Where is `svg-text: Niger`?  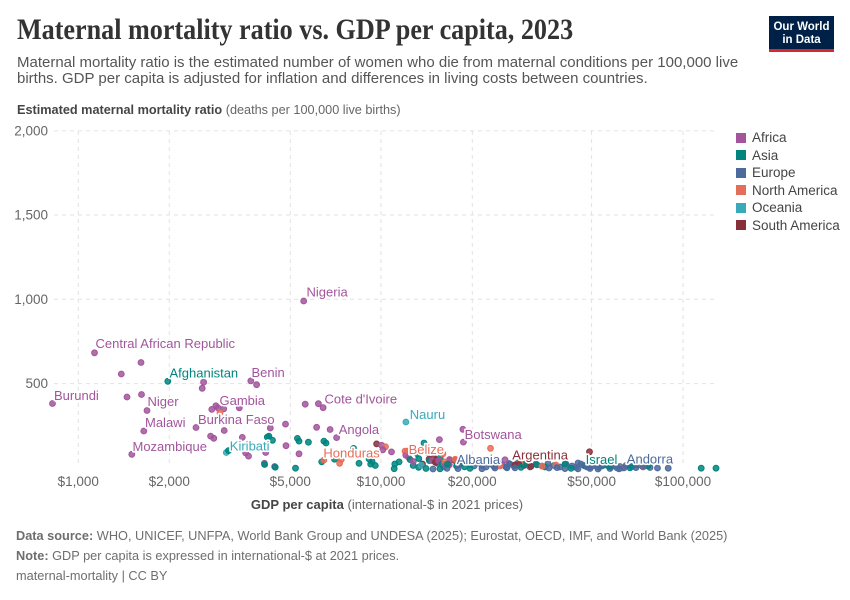
svg-text: Niger is located at coordinates (164, 401).